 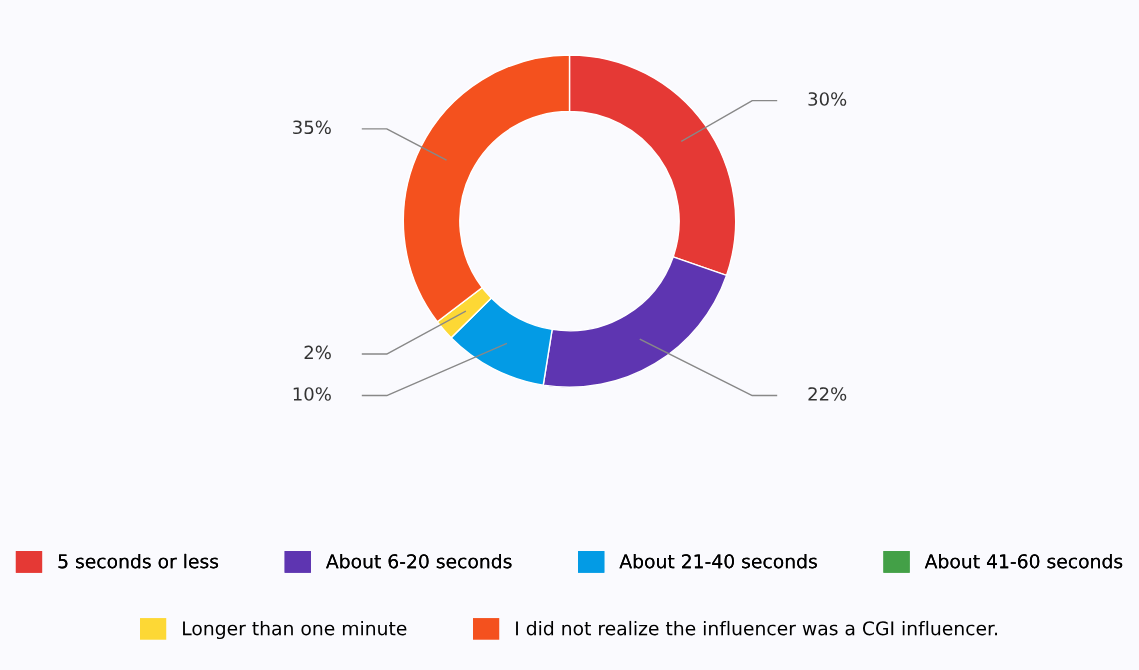 What do you see at coordinates (1023, 561) in the screenshot?
I see `legend-label: About 41-60 seconds` at bounding box center [1023, 561].